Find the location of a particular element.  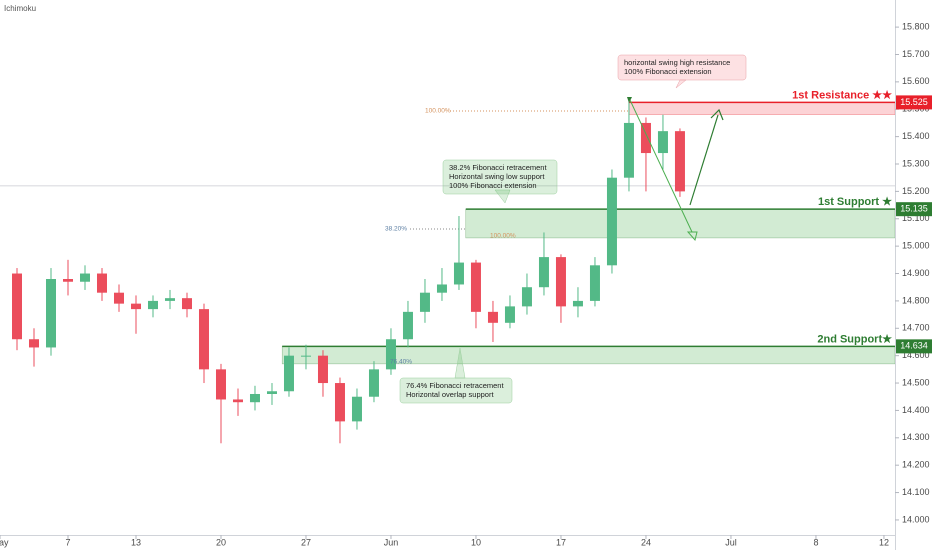

y-tick-label: 15.800 is located at coordinates (916, 26).